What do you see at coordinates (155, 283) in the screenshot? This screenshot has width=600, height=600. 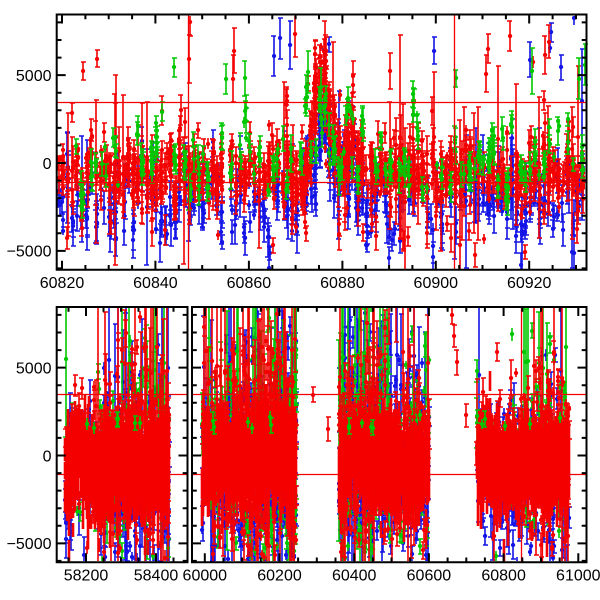 I see `svg-text: 60840` at bounding box center [155, 283].